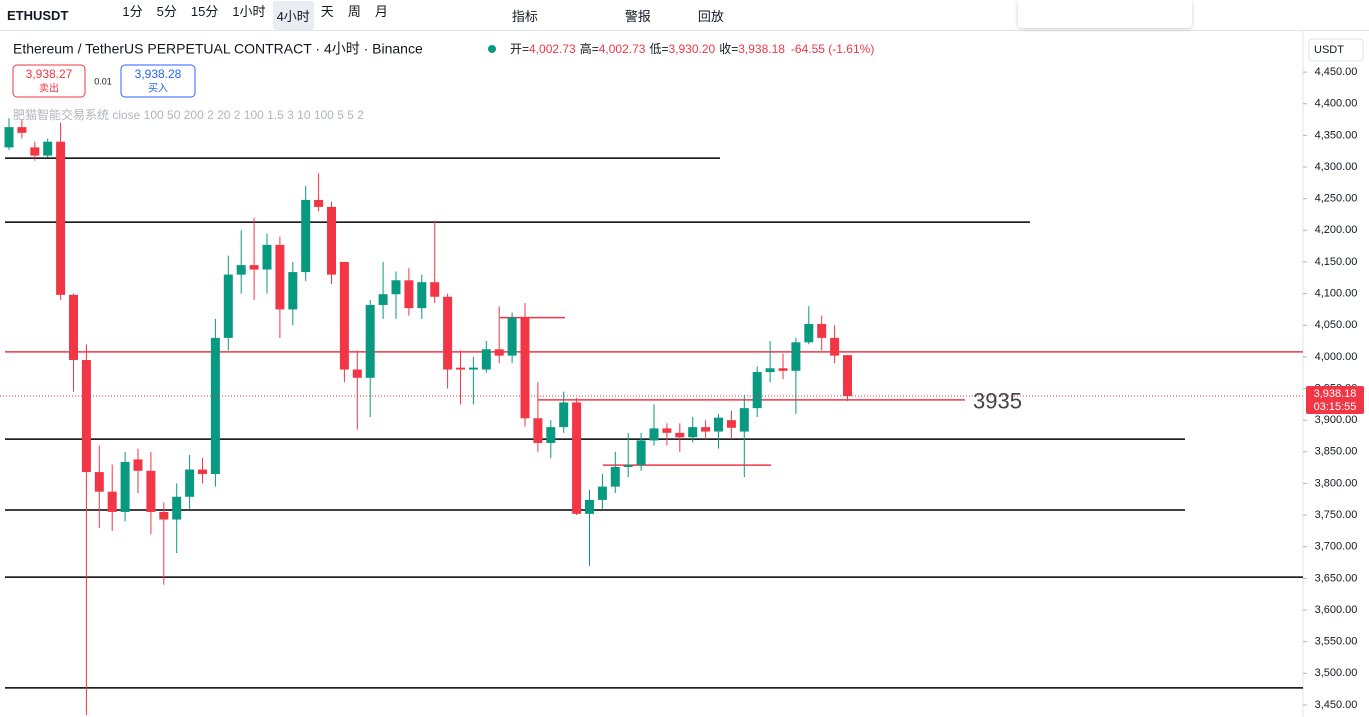  I want to click on alerts: 警报, so click(637, 16).